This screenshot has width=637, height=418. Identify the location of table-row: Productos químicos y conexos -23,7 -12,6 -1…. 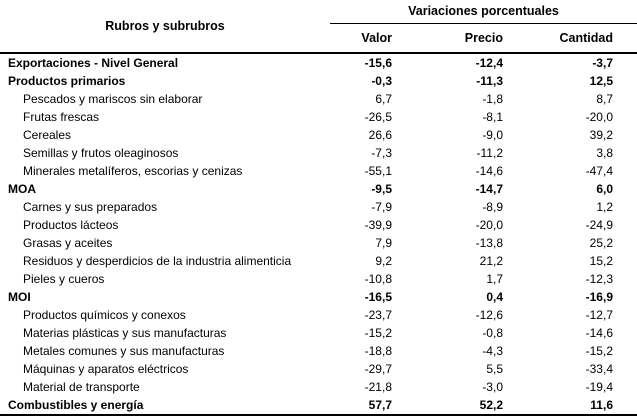
(318, 315).